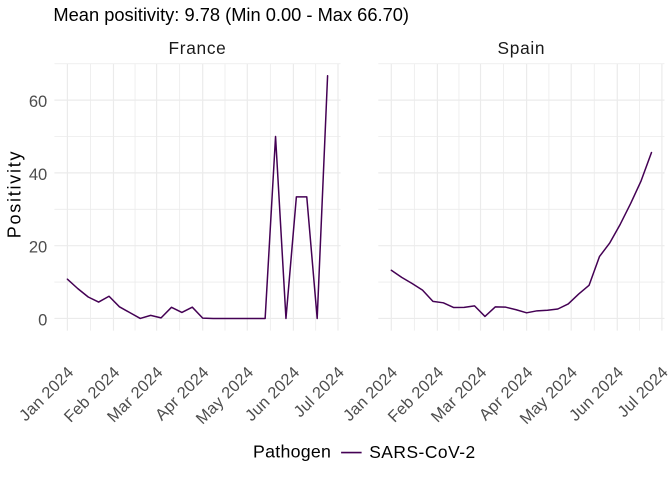 Image resolution: width=672 pixels, height=485 pixels. I want to click on svg-text: Pathogen, so click(292, 452).